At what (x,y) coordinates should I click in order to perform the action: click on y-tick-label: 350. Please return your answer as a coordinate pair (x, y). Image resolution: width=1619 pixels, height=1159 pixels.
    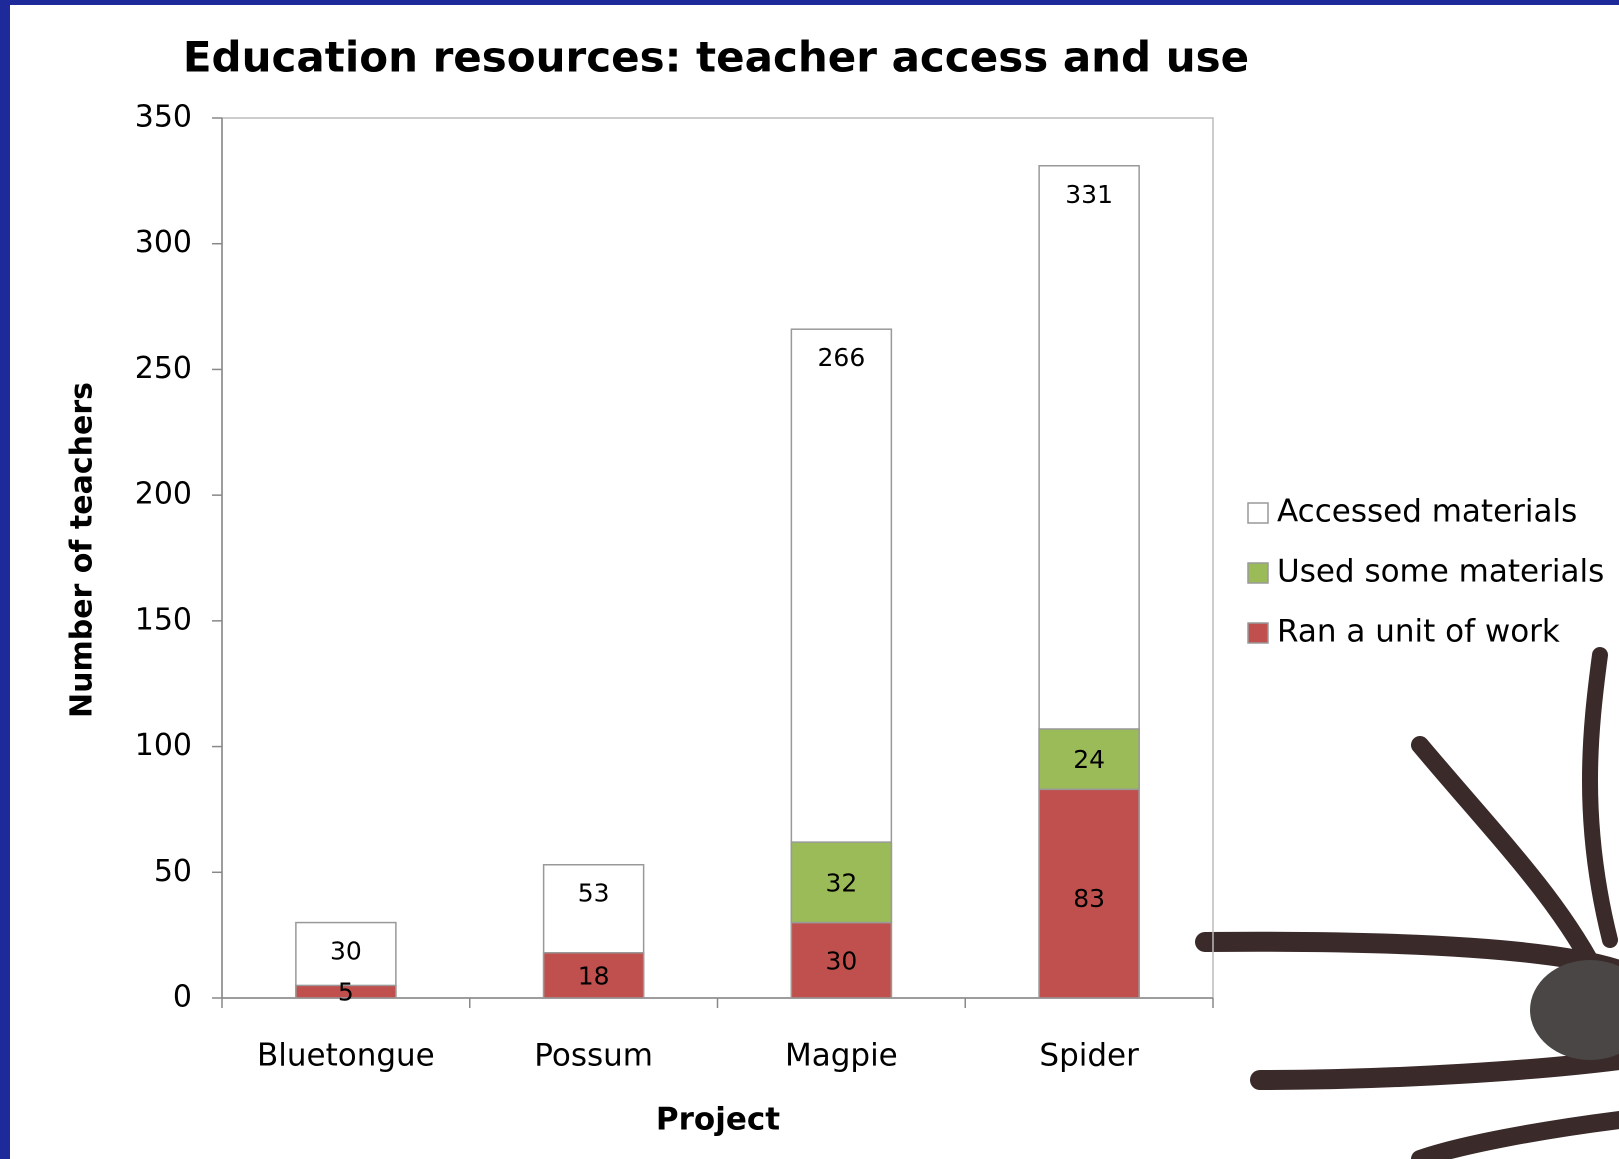
    Looking at the image, I should click on (163, 117).